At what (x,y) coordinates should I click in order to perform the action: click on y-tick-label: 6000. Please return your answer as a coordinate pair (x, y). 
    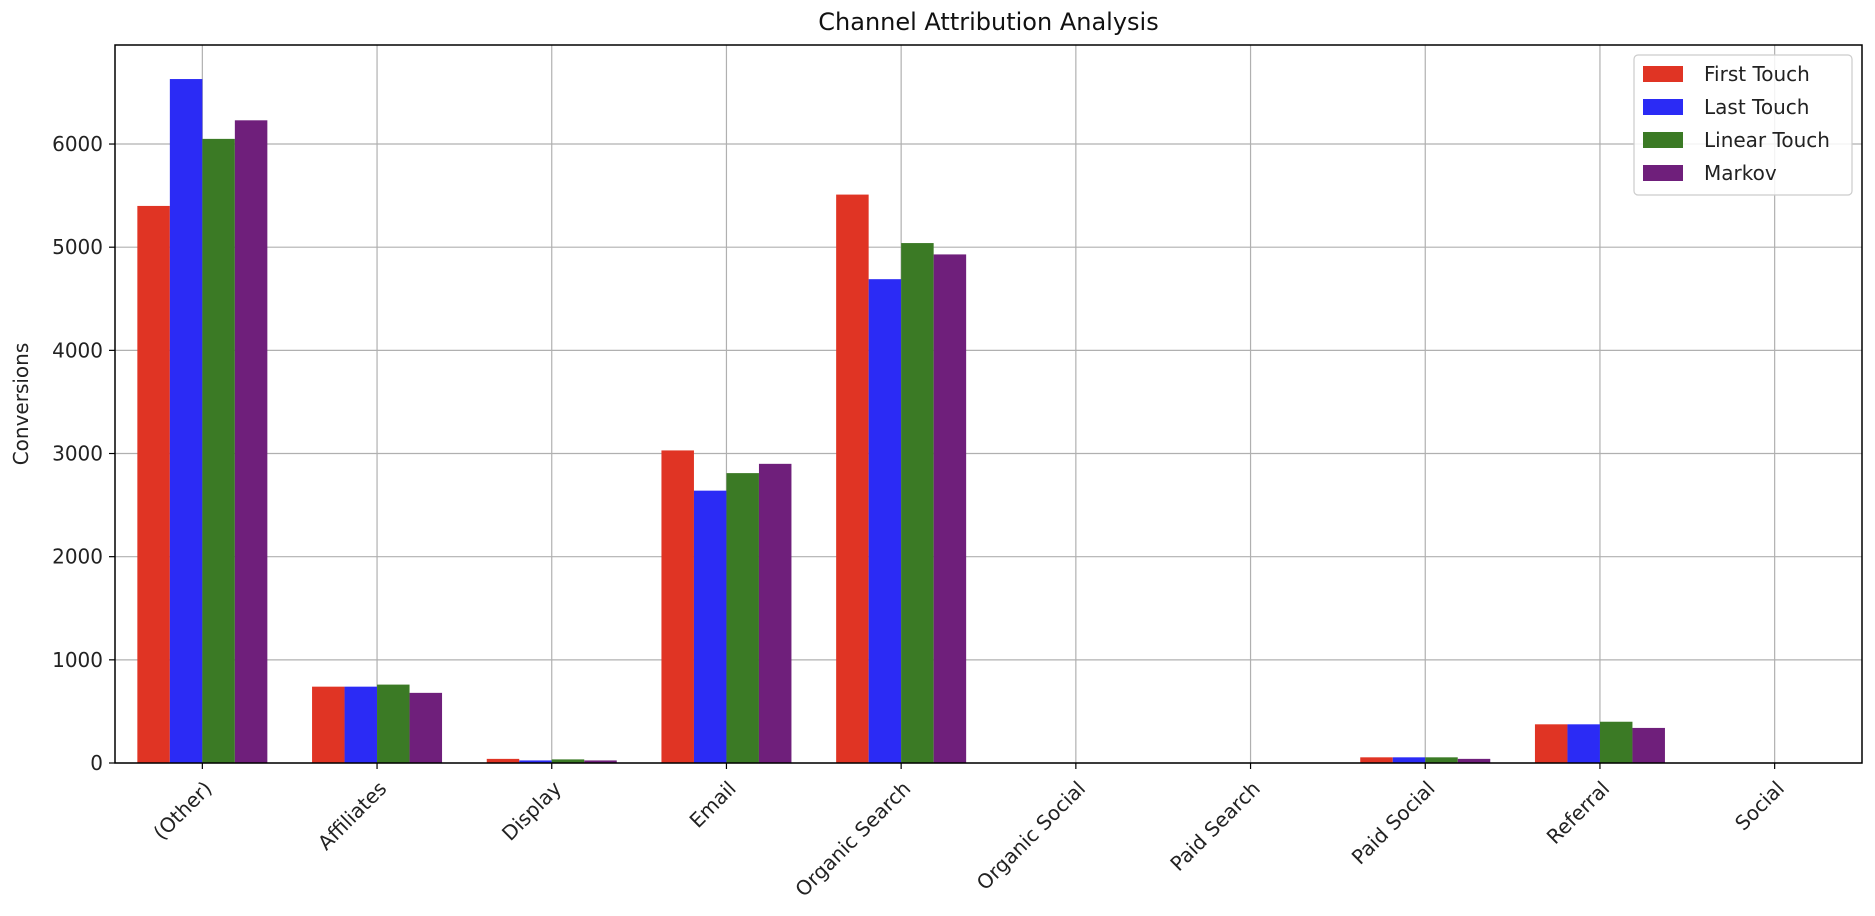
    Looking at the image, I should click on (77, 144).